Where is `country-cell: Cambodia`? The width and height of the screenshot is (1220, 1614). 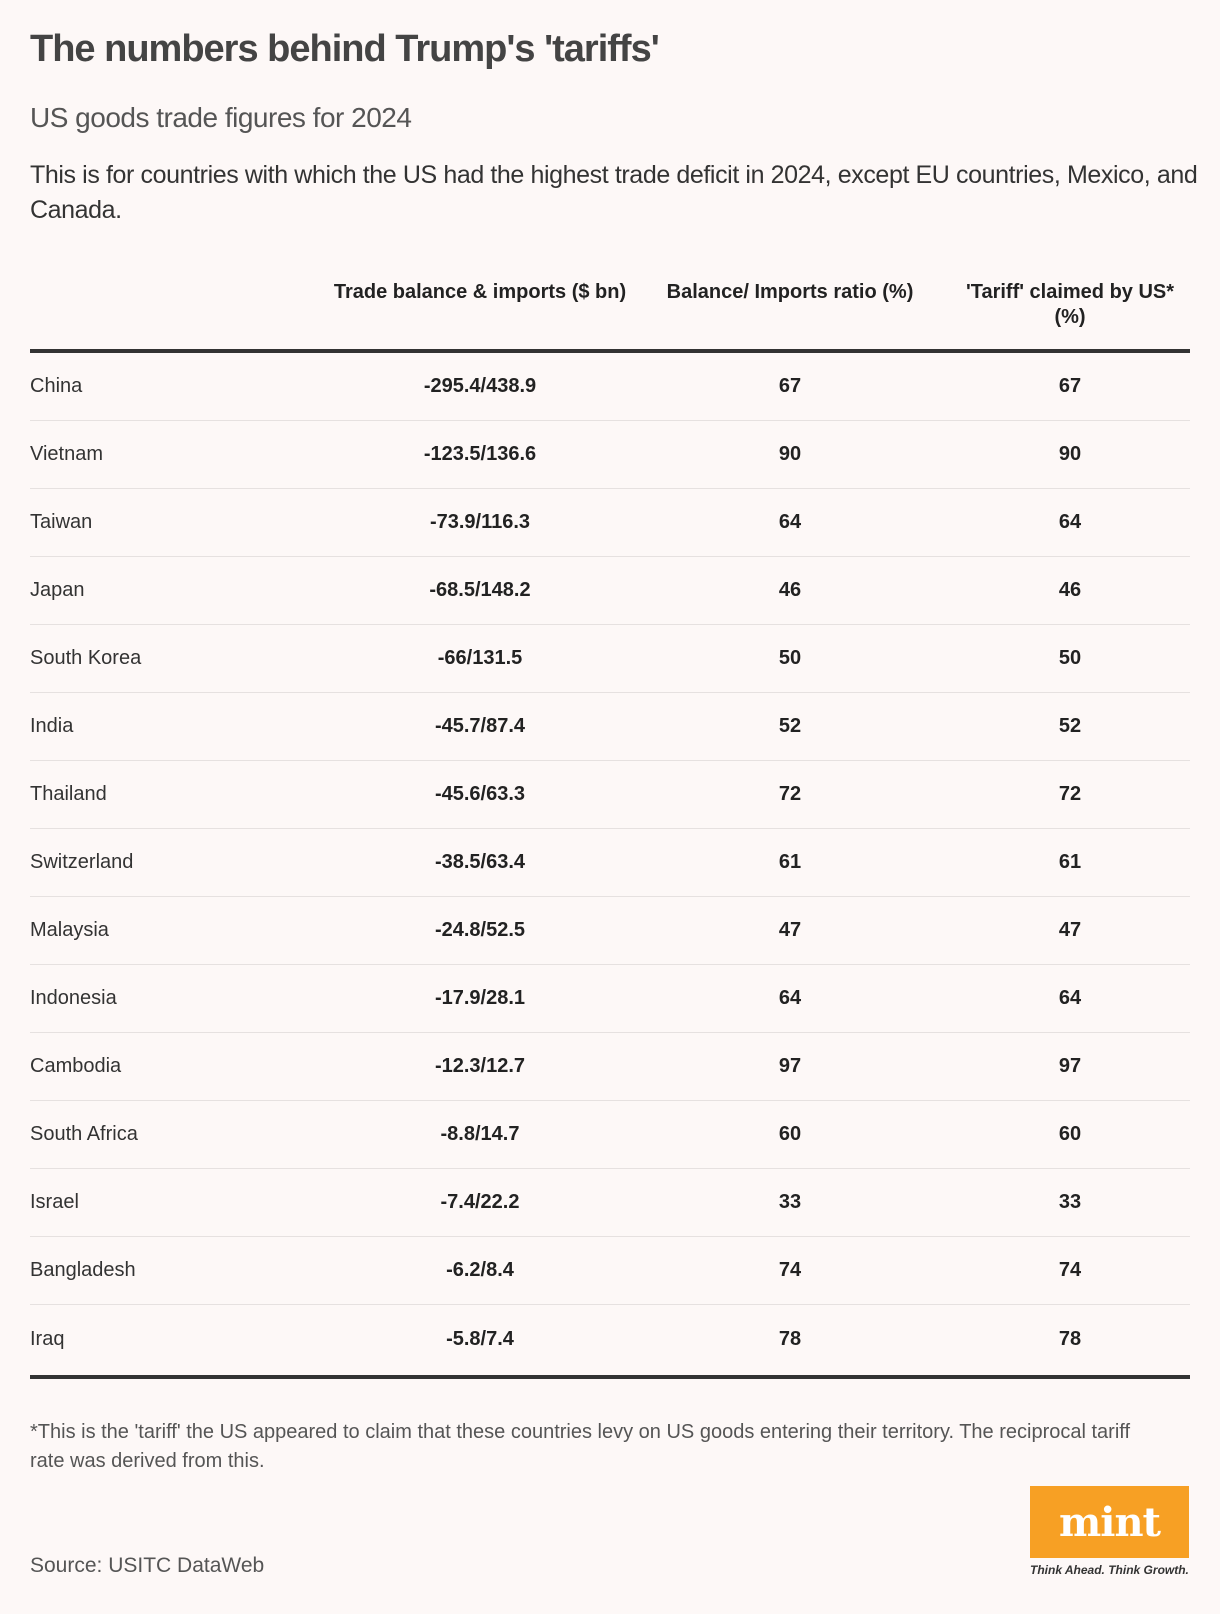 country-cell: Cambodia is located at coordinates (76, 1066).